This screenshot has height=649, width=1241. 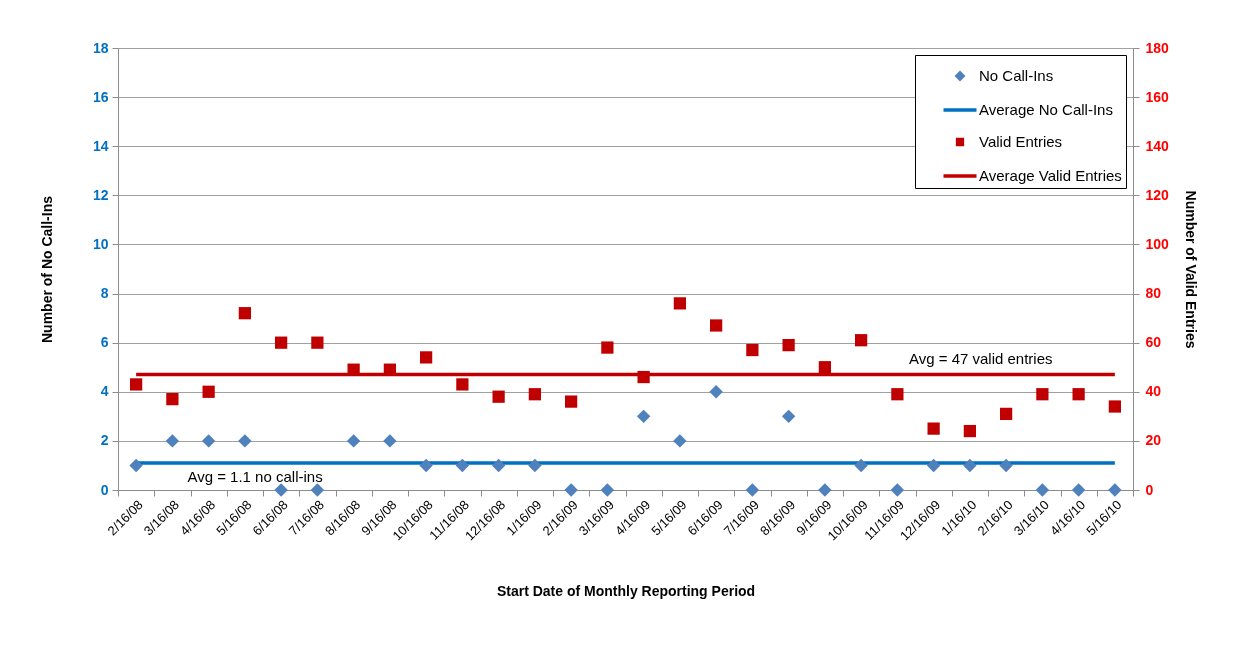 What do you see at coordinates (100, 194) in the screenshot?
I see `y-tick-label: 12` at bounding box center [100, 194].